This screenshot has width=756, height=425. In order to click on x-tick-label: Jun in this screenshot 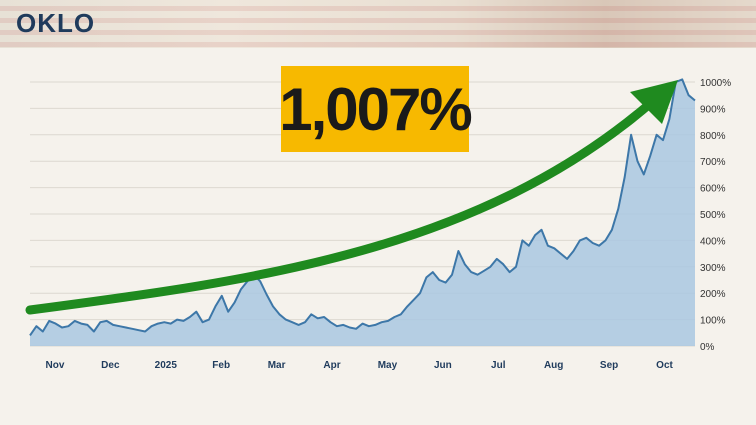, I will do `click(443, 365)`.